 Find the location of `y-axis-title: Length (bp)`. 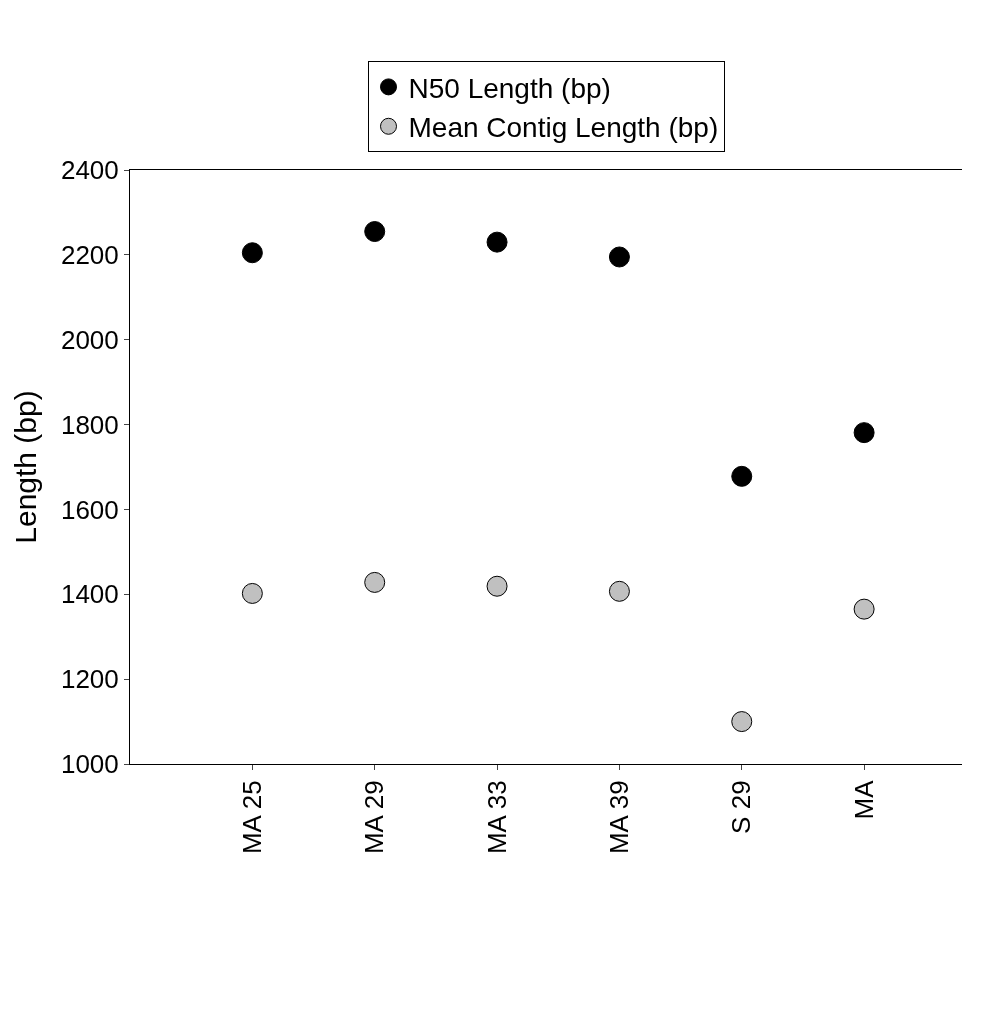

y-axis-title: Length (bp) is located at coordinates (25, 467).